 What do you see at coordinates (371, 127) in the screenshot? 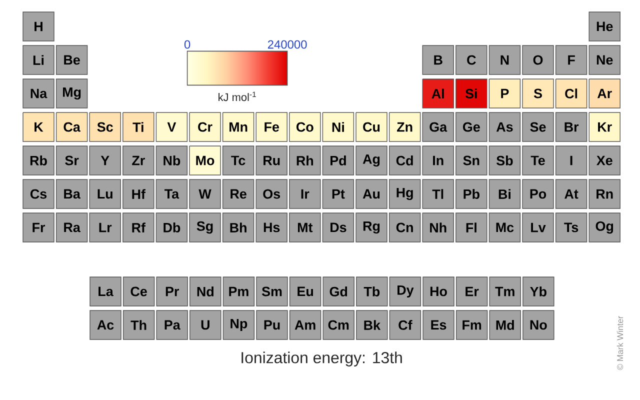
I see `data-label: Cu` at bounding box center [371, 127].